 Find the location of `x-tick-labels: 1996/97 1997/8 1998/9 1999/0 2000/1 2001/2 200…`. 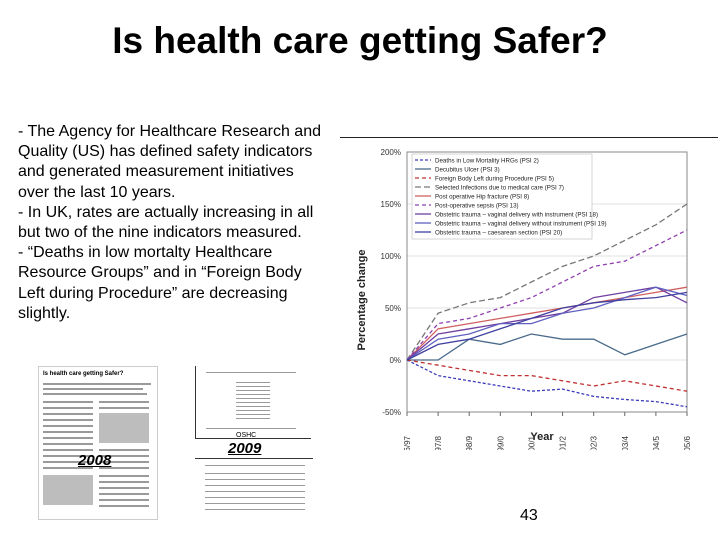

x-tick-labels: 1996/97 1997/8 1998/9 1999/0 2000/1 2001/2 200… is located at coordinates (547, 442).